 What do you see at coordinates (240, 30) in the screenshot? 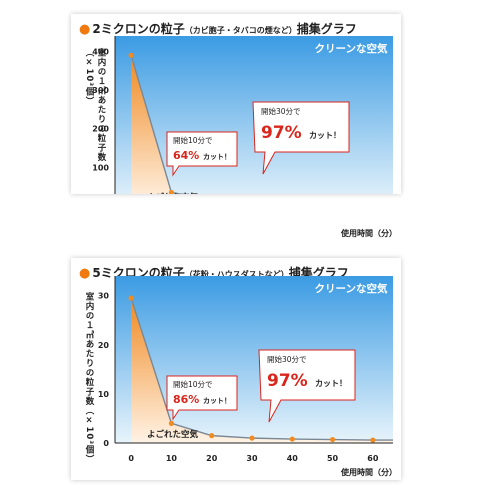
I see `title-sub: （カビ胞子・タバコの煙など）` at bounding box center [240, 30].